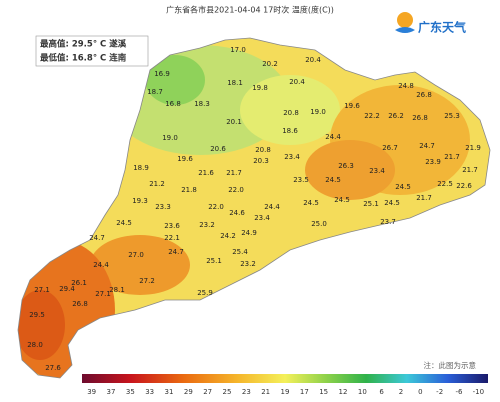 This screenshot has height=402, width=500. I want to click on station-value: 21.9, so click(473, 148).